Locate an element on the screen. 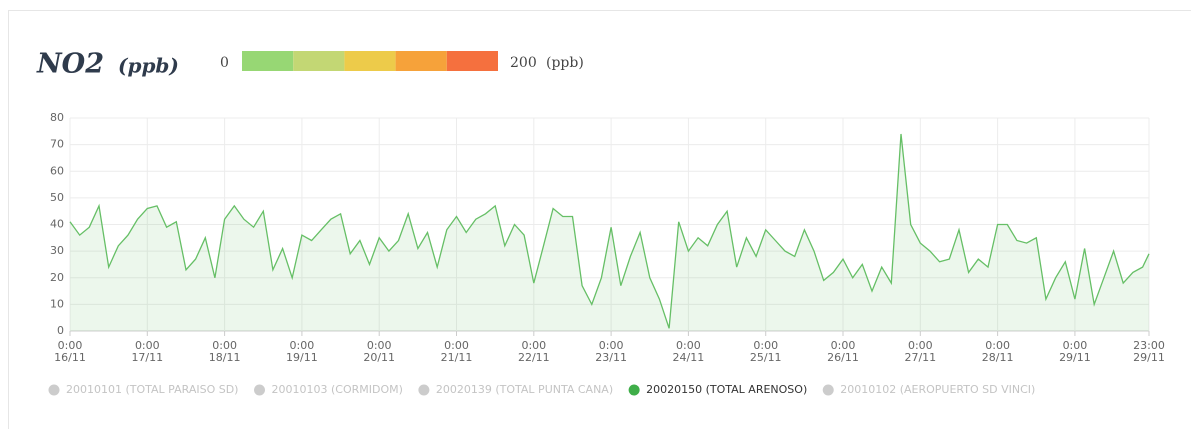  scale-min: 0 is located at coordinates (224, 63).